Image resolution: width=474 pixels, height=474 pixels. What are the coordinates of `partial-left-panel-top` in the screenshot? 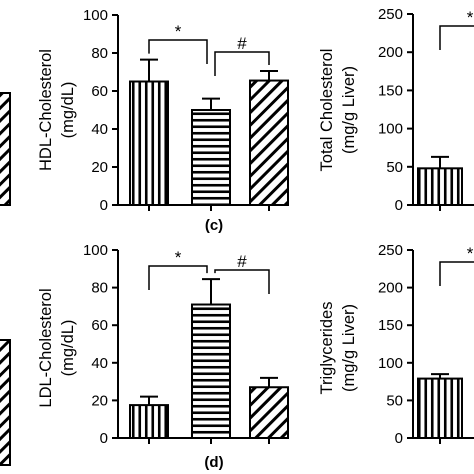 It's located at (5, 149).